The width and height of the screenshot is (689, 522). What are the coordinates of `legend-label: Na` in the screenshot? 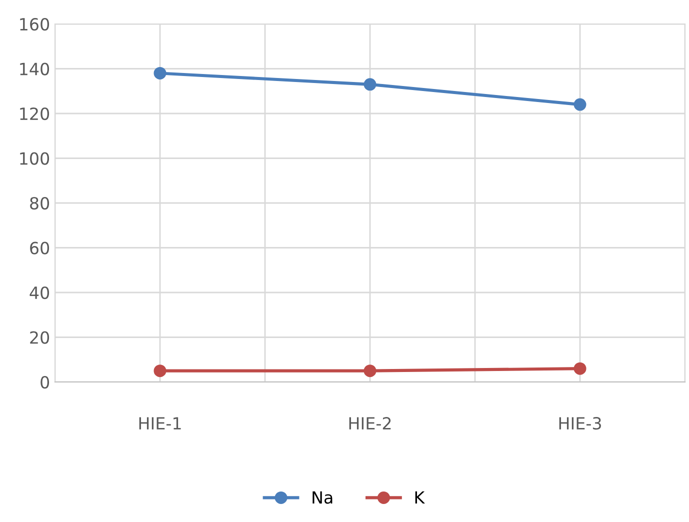 It's located at (322, 497).